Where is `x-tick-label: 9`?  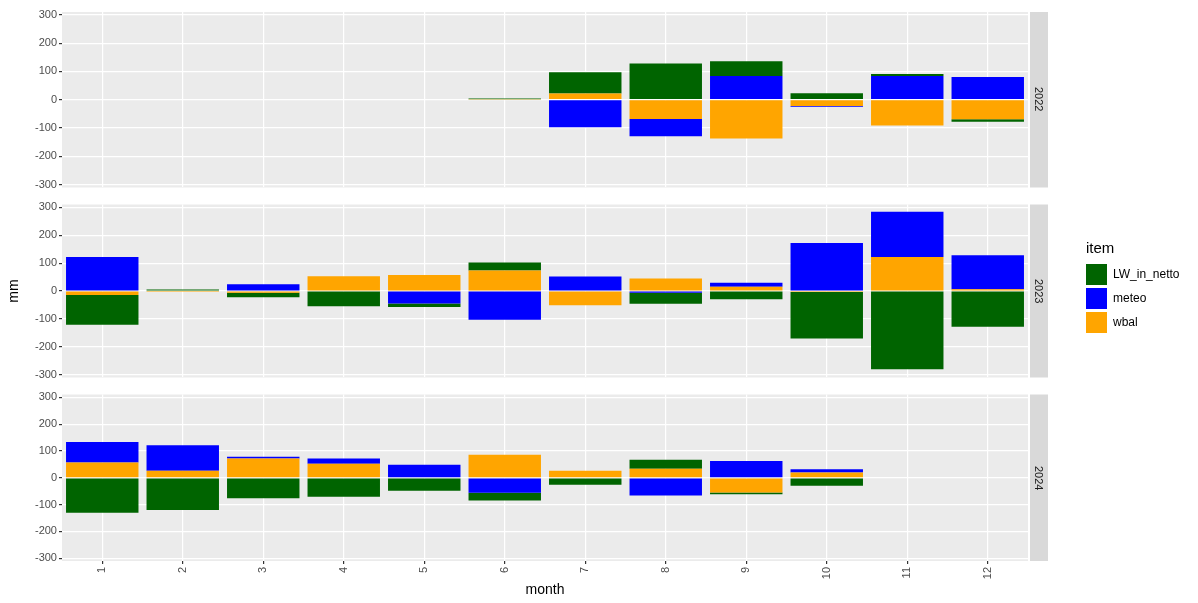
x-tick-label: 9 is located at coordinates (745, 570).